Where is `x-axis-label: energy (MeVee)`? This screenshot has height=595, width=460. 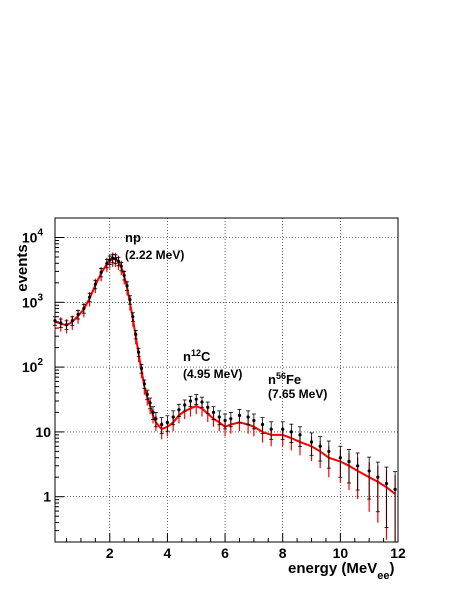 x-axis-label: energy (MeVee) is located at coordinates (341, 571).